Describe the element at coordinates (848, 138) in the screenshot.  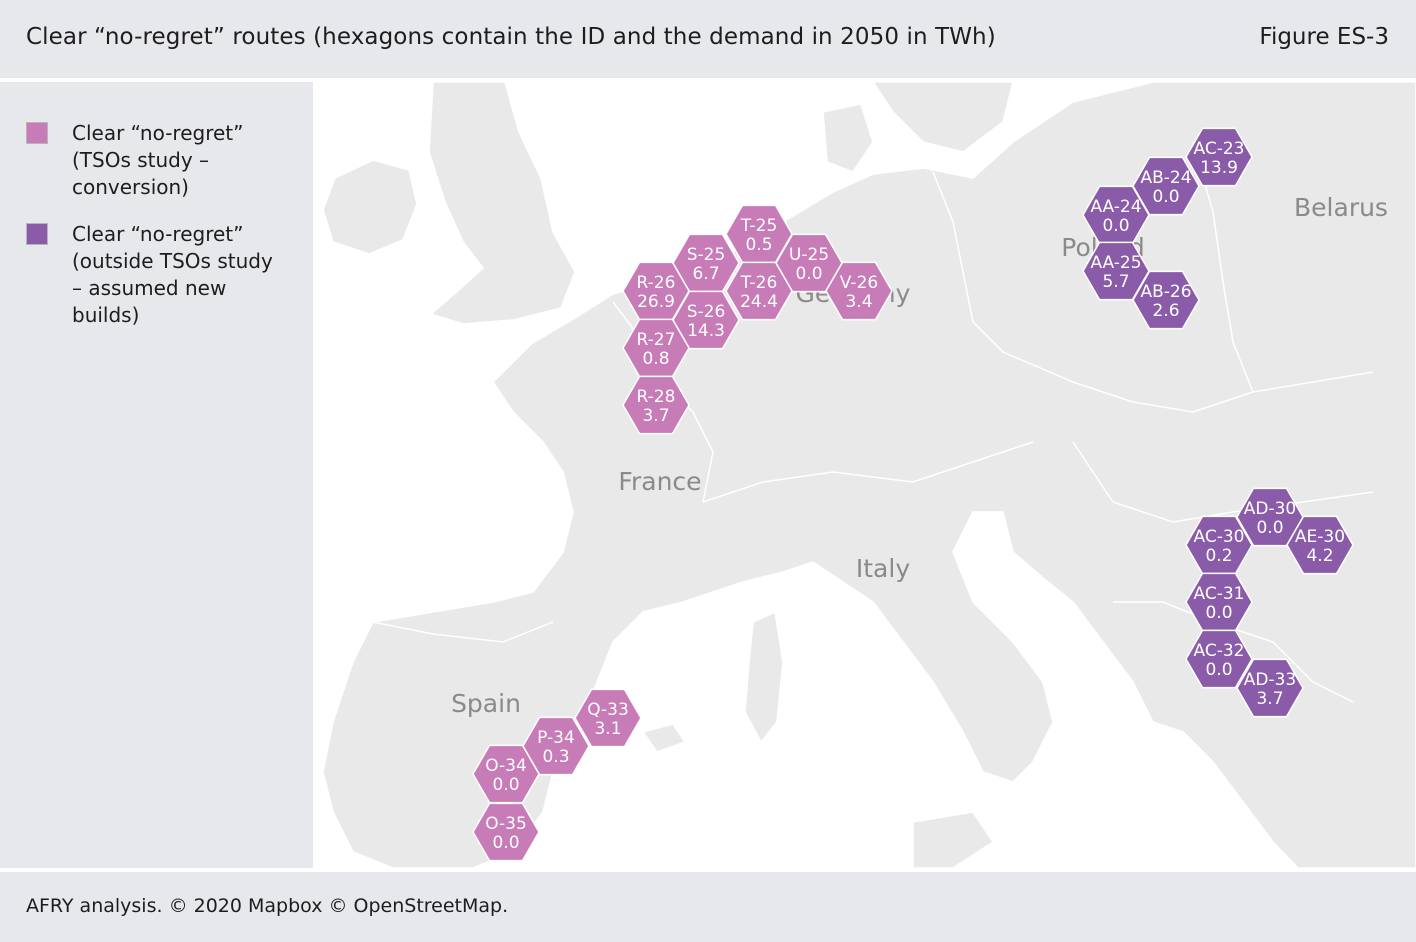
I see `land-denmark` at that location.